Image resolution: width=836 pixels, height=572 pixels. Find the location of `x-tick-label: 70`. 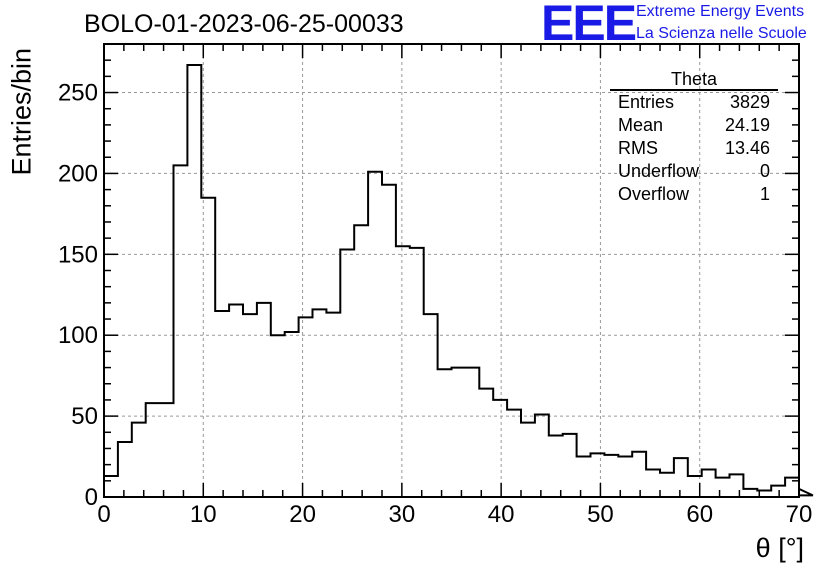

x-tick-label: 70 is located at coordinates (799, 514).